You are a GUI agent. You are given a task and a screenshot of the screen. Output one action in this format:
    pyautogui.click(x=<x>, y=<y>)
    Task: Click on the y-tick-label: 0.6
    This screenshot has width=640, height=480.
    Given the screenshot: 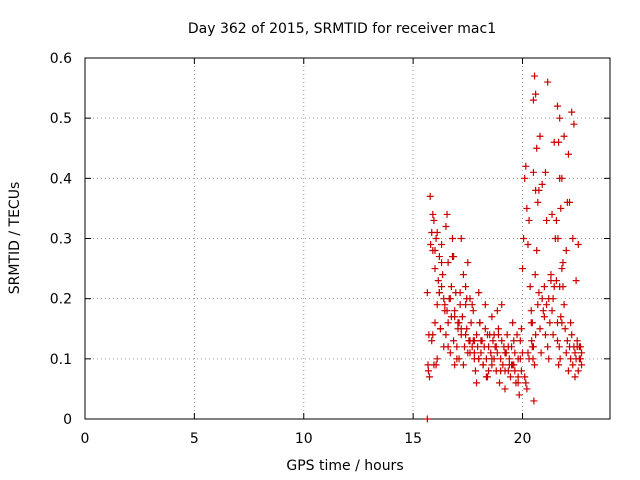 What is the action you would take?
    pyautogui.click(x=61, y=59)
    